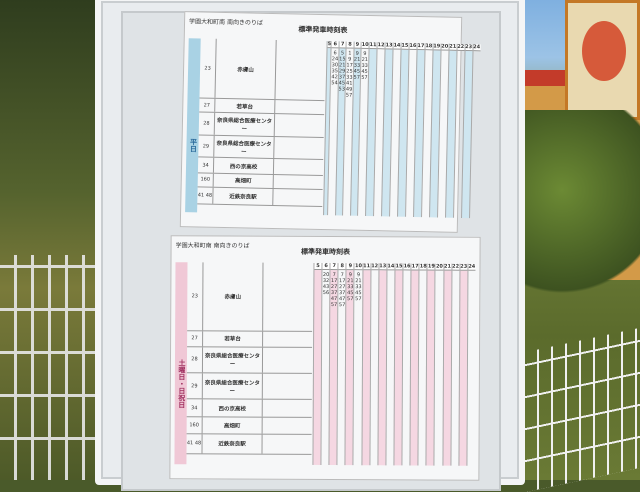  I want to click on hour-label: 10, so click(358, 266).